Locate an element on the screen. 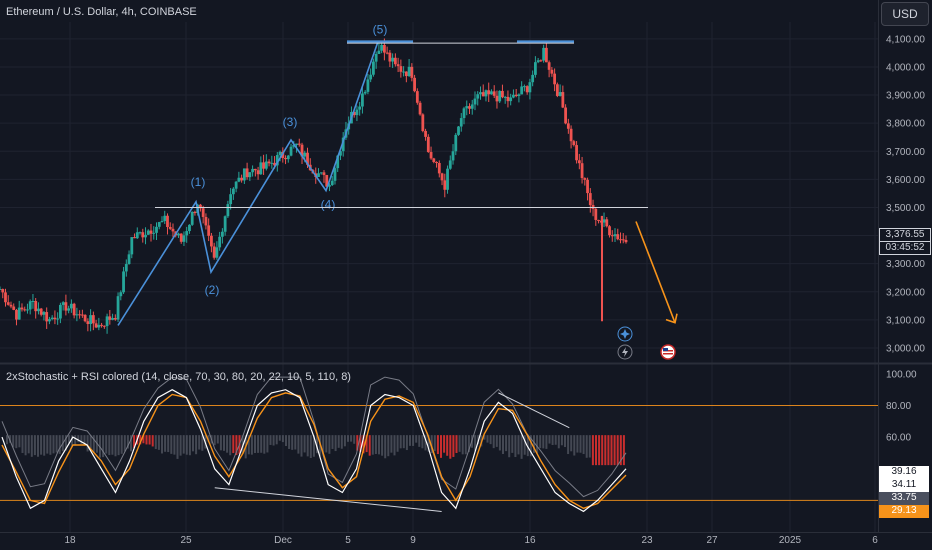 This screenshot has height=550, width=932. time-axis-tick-label: 9 is located at coordinates (413, 540).